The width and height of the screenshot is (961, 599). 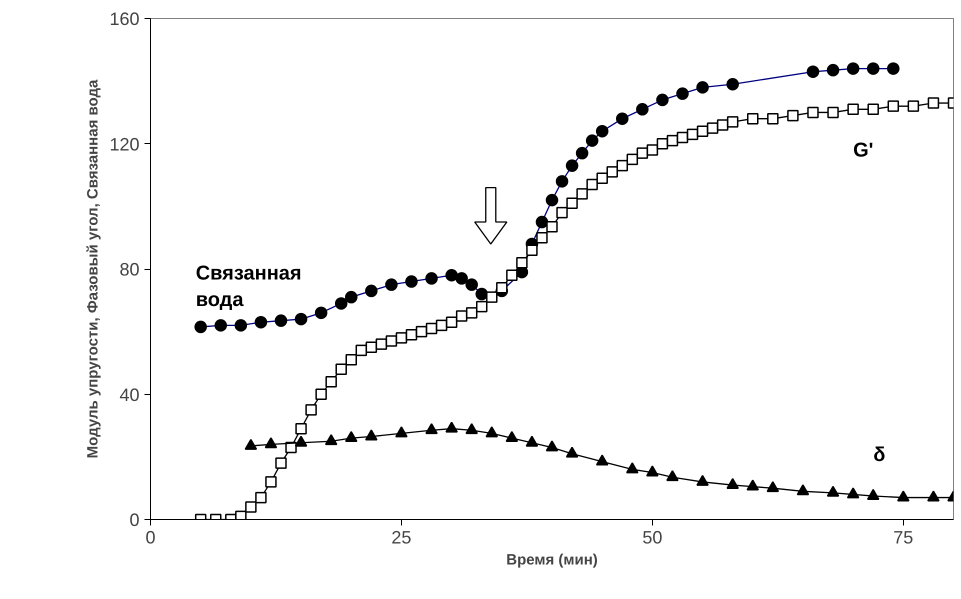 I want to click on x-tick-label: 25, so click(x=401, y=538).